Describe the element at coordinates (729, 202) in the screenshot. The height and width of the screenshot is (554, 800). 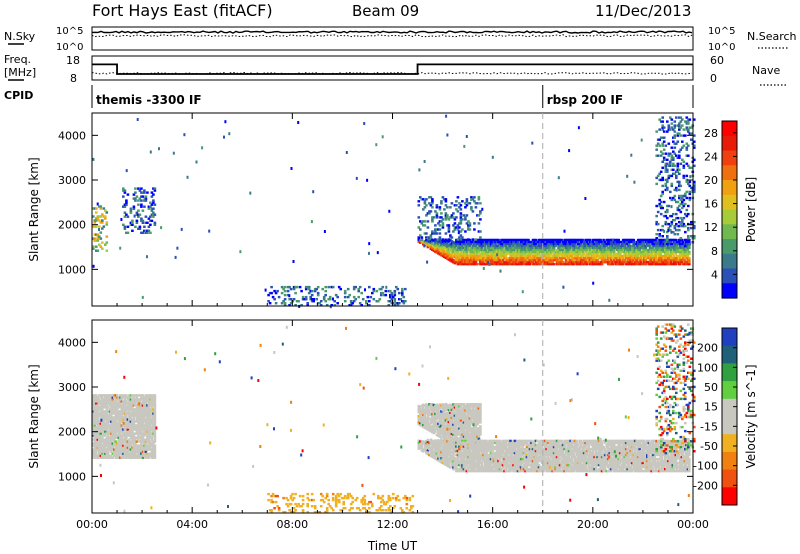
I see `power-colorbar-swatch` at that location.